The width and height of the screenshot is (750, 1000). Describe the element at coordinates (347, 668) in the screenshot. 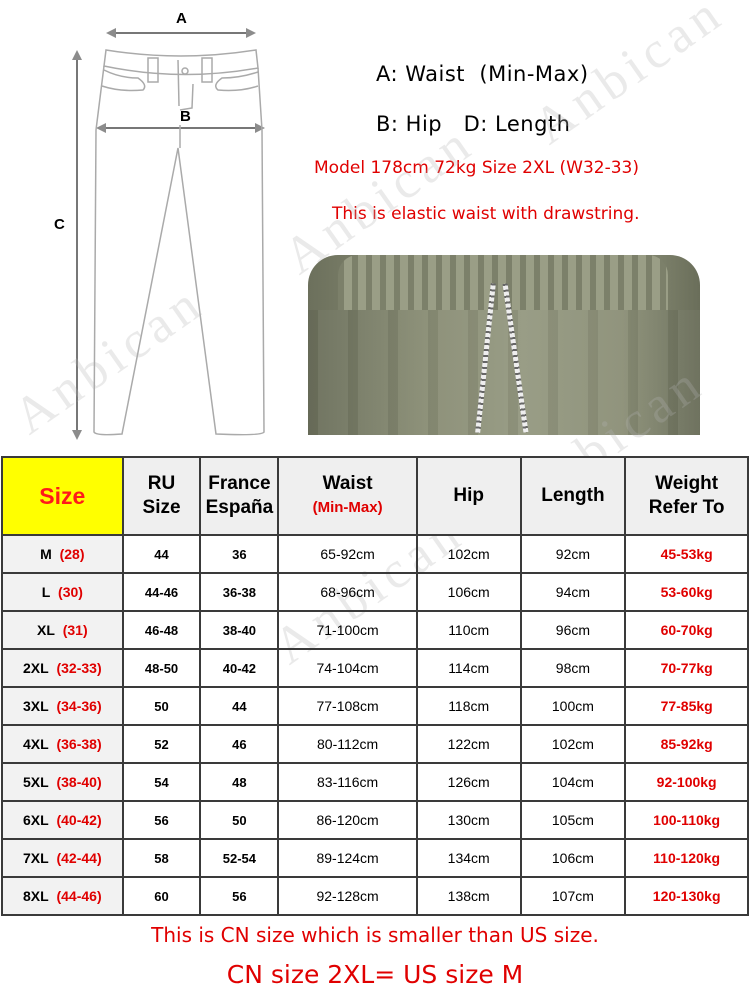

I see `waist-cell: 74-104cm` at that location.